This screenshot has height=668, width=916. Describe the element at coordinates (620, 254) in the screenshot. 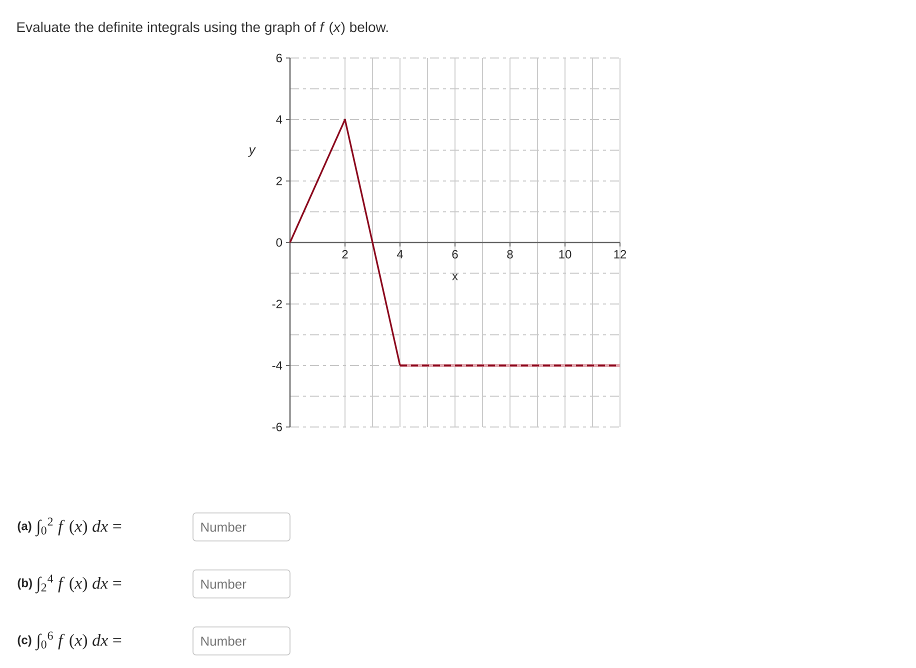

I see `x-tick-label: 12` at that location.